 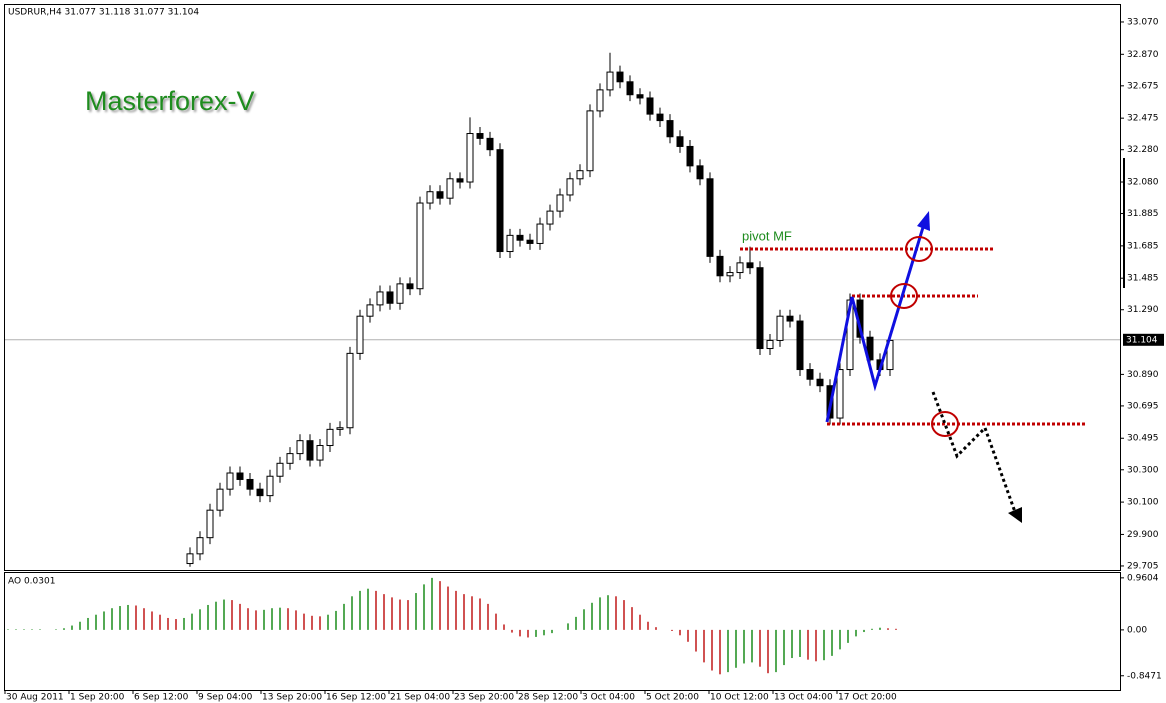 What do you see at coordinates (923, 221) in the screenshot?
I see `arrow-head` at bounding box center [923, 221].